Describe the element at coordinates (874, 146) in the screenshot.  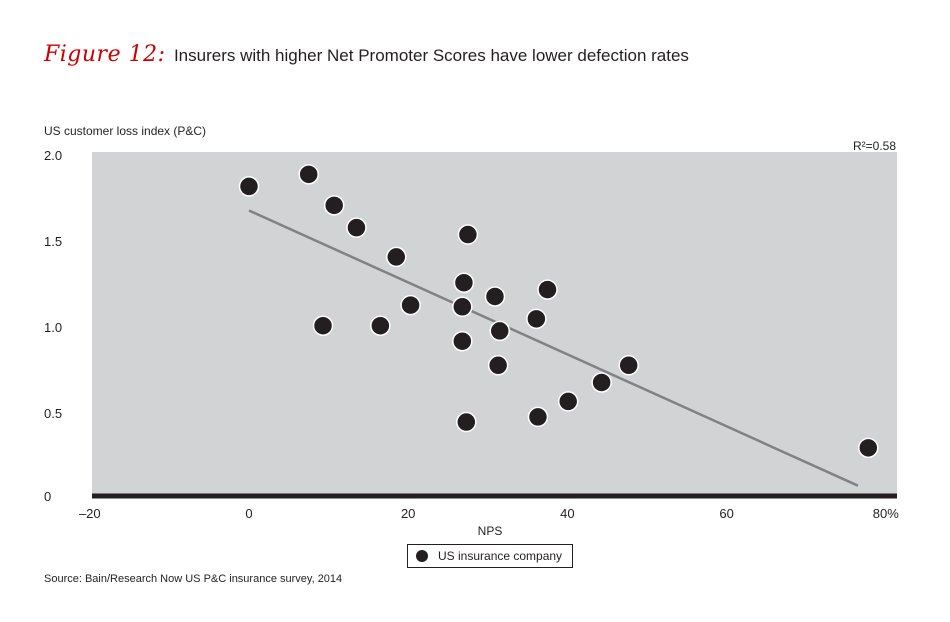
I see `r-squared-annotation: R²=0.58` at that location.